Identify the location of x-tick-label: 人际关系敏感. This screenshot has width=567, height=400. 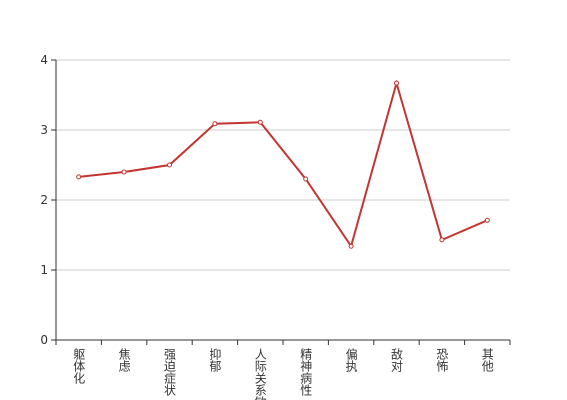
(260, 374).